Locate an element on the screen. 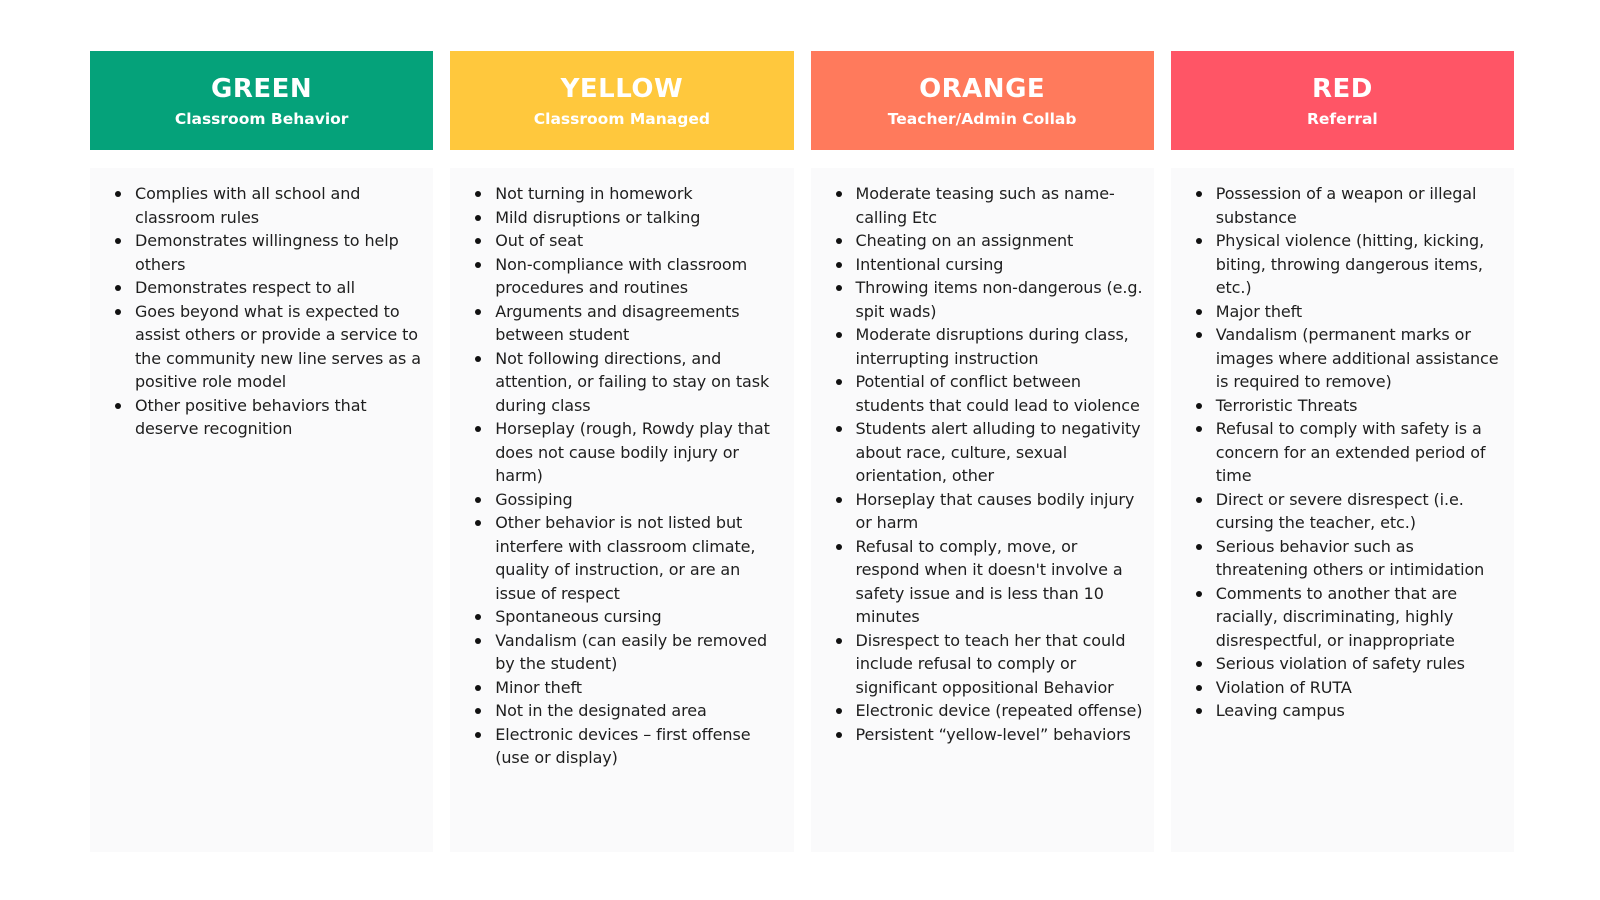 This screenshot has width=1600, height=900. behavior-item: Persistent “yellow-level” behaviors is located at coordinates (989, 735).